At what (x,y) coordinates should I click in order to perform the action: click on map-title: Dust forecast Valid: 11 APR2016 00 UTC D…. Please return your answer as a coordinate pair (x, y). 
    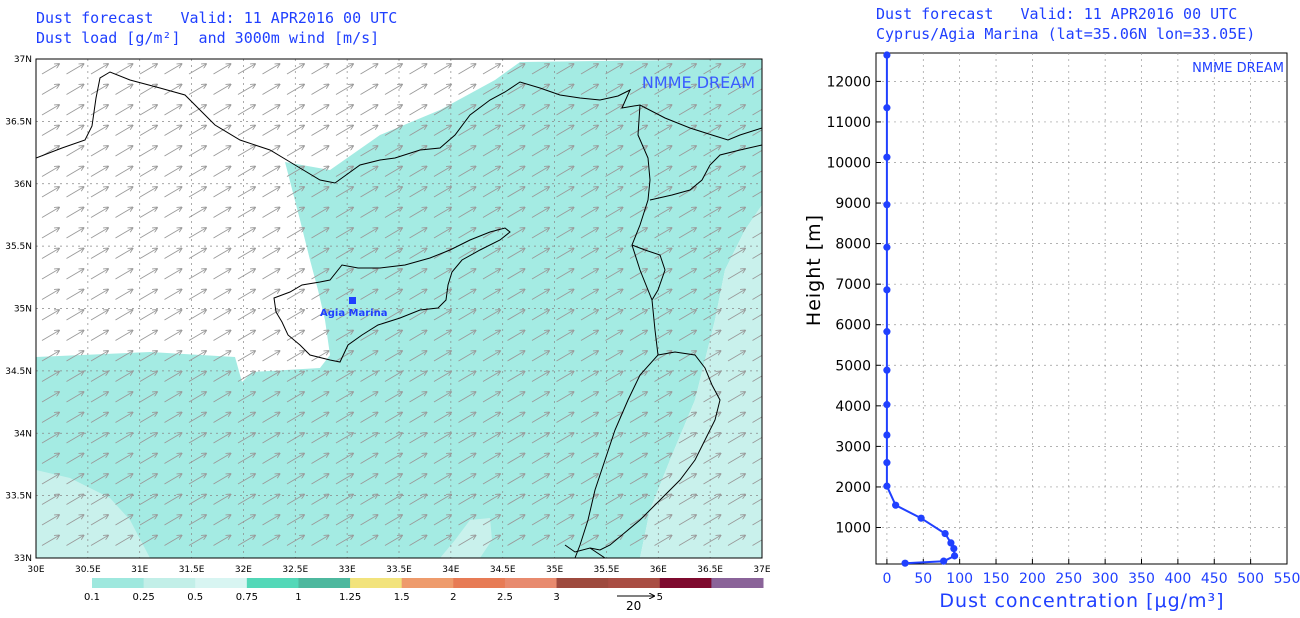
    Looking at the image, I should click on (216, 28).